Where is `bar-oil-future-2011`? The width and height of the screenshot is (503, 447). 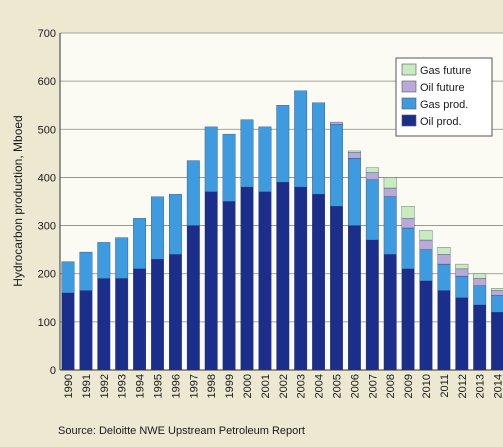
bar-oil-future-2011 is located at coordinates (444, 259).